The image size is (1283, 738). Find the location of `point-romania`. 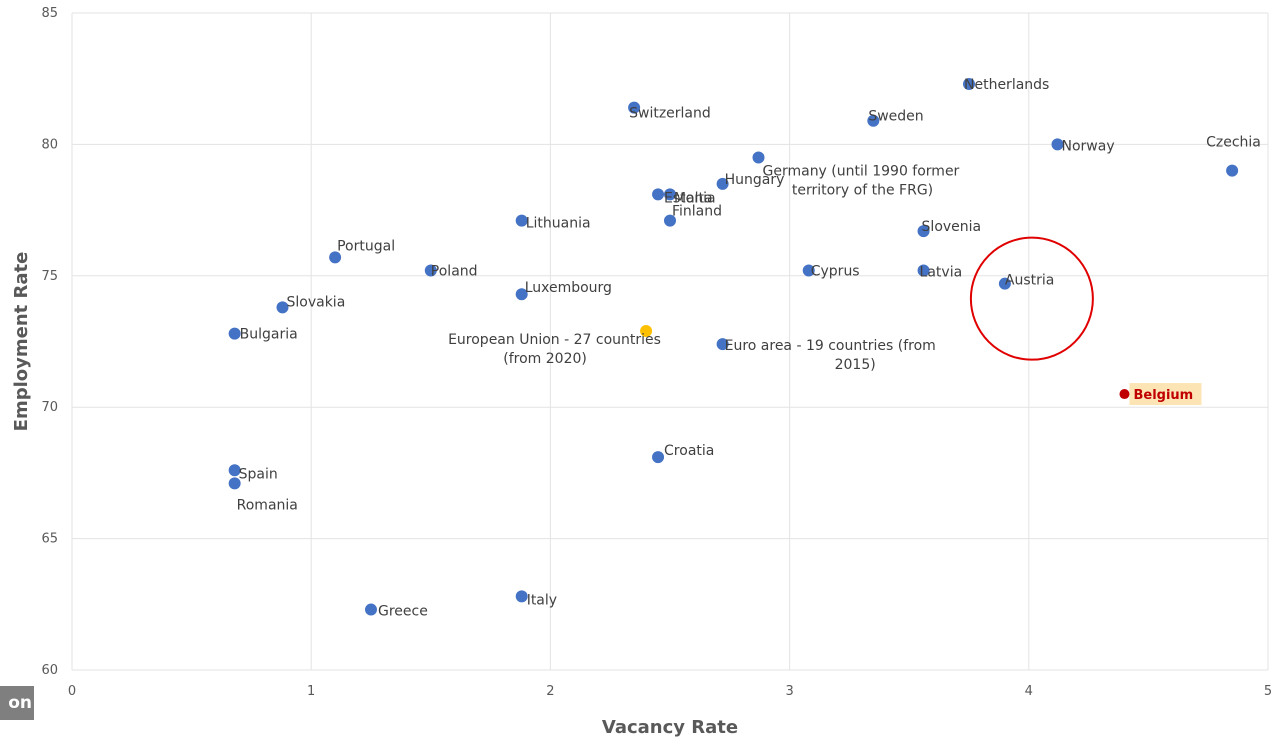

point-romania is located at coordinates (234, 483).